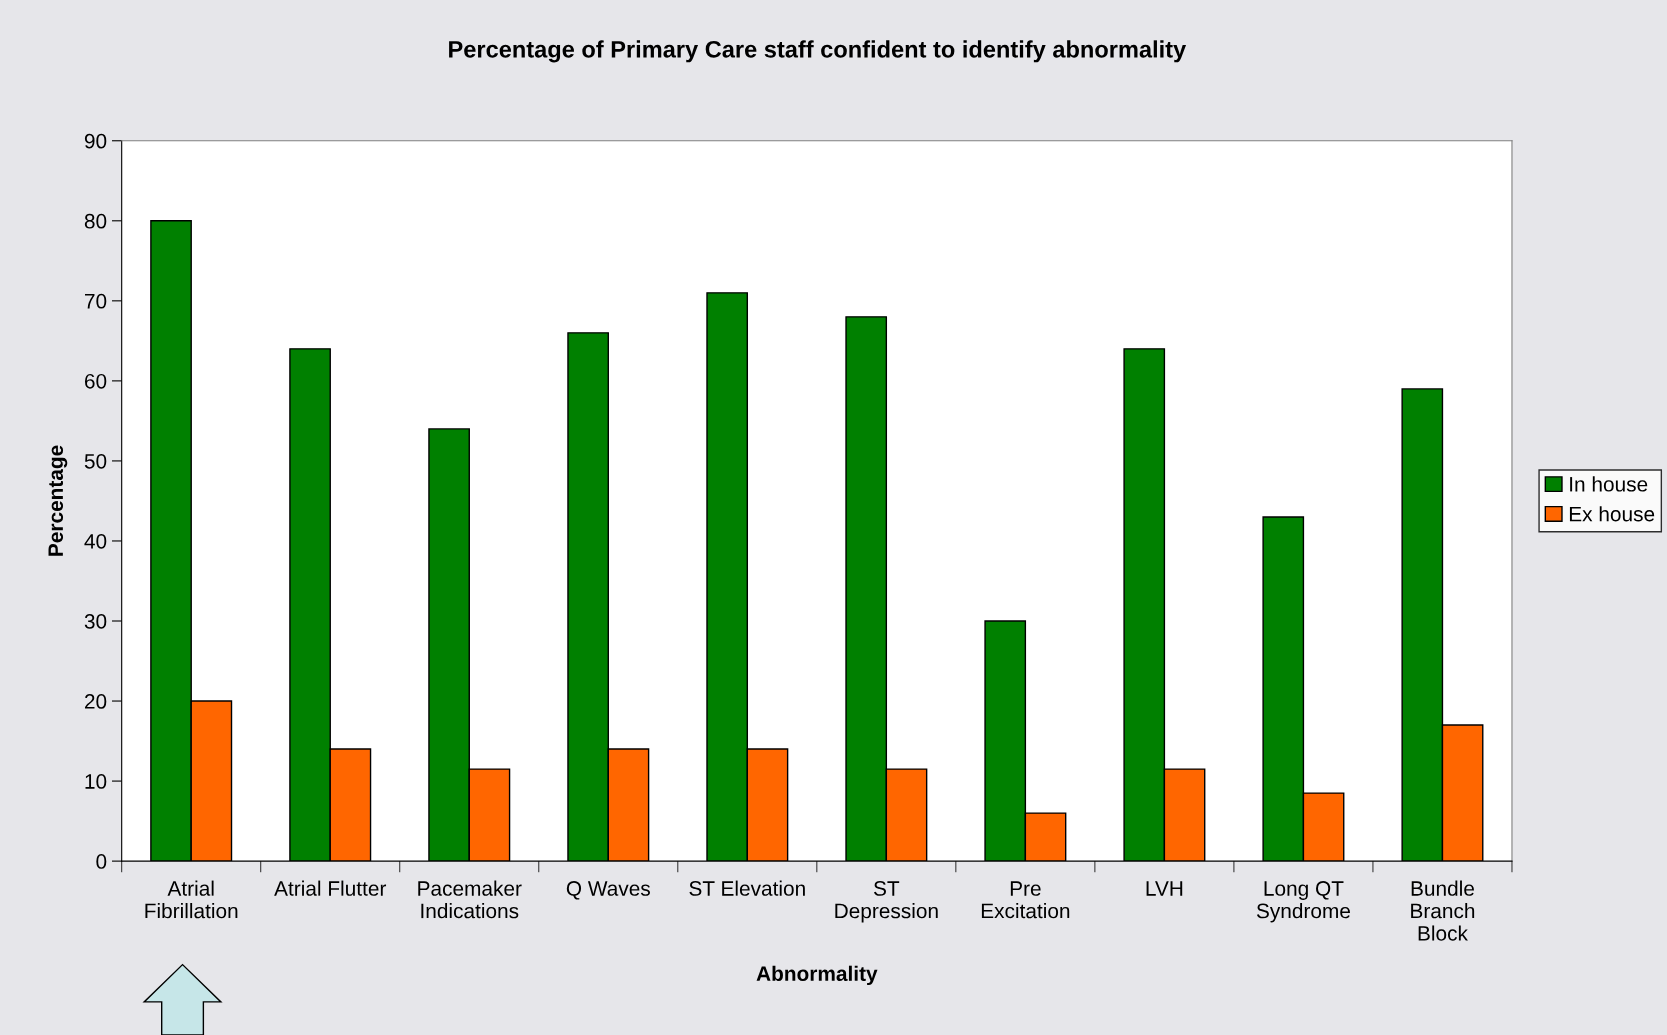 This screenshot has height=1035, width=1667. What do you see at coordinates (817, 975) in the screenshot?
I see `x-axis-title: Abnormality` at bounding box center [817, 975].